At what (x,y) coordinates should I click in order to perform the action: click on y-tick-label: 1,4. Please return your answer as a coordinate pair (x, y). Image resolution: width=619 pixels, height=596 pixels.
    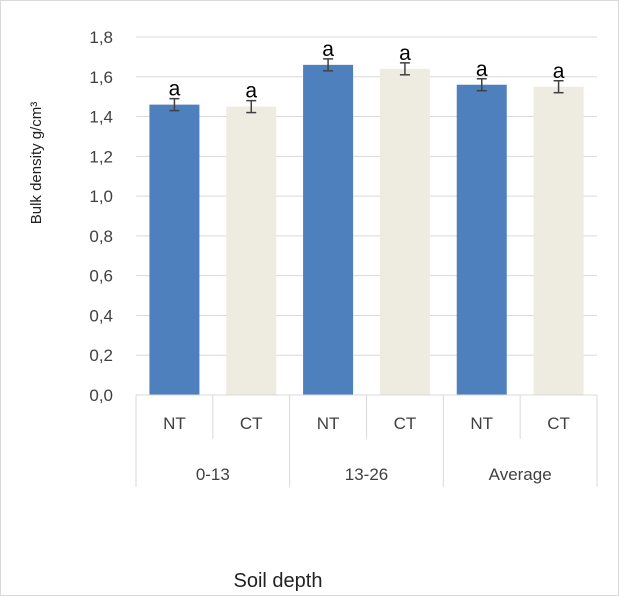
    Looking at the image, I should click on (101, 117).